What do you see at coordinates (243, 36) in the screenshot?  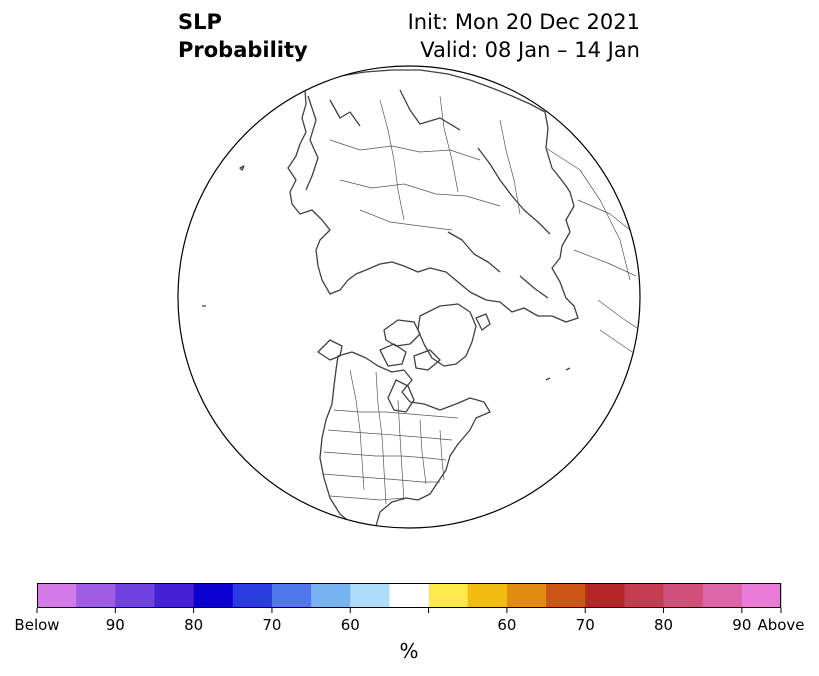 I see `map-title: SLP Probability` at bounding box center [243, 36].